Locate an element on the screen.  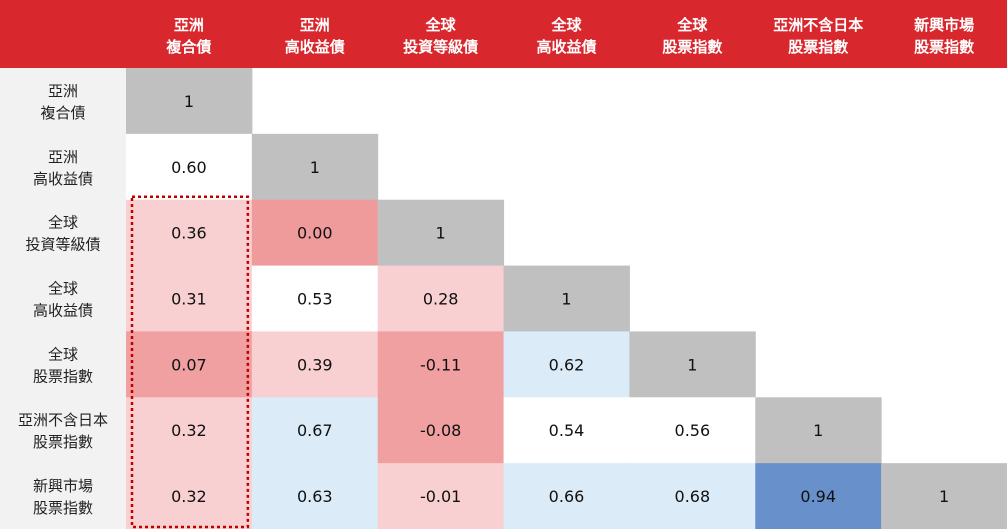
cell-value-3-0: 0.31 is located at coordinates (189, 298).